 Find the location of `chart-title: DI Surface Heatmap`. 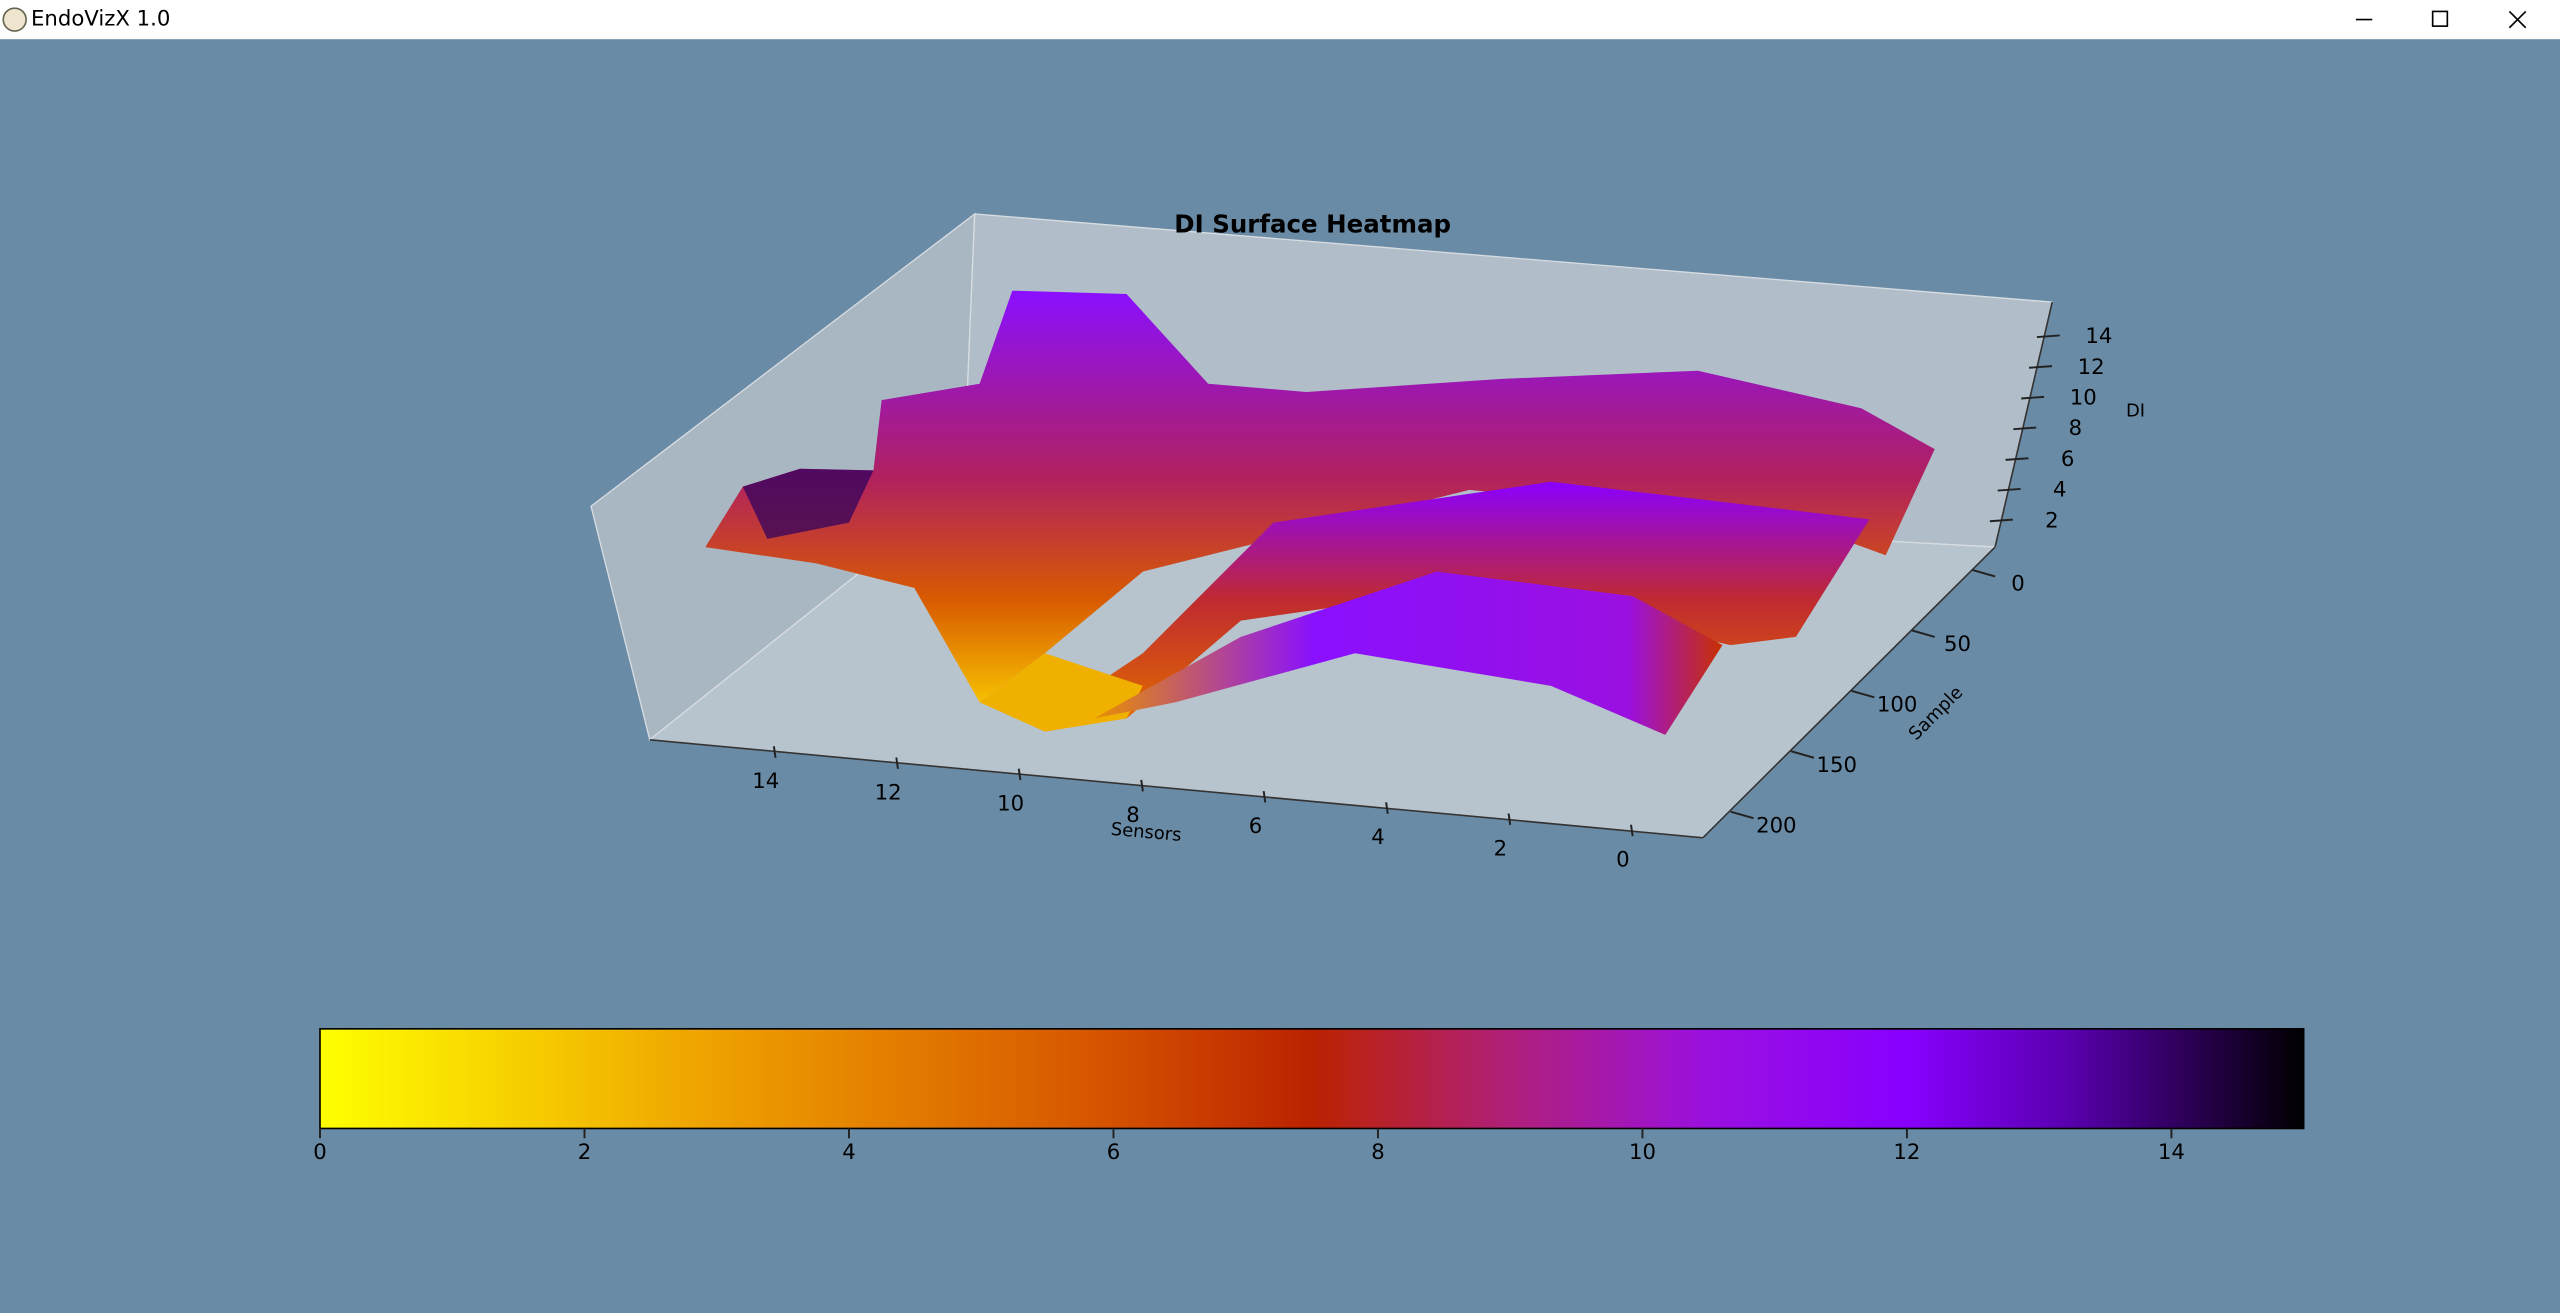

chart-title: DI Surface Heatmap is located at coordinates (1312, 223).